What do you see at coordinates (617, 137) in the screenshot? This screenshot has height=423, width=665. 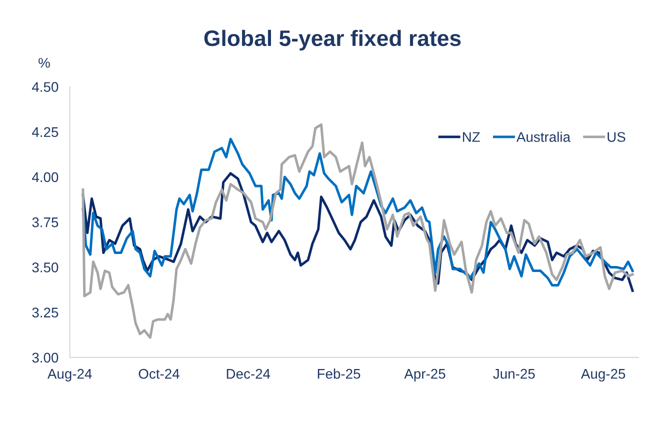 I see `legend-label: US` at bounding box center [617, 137].